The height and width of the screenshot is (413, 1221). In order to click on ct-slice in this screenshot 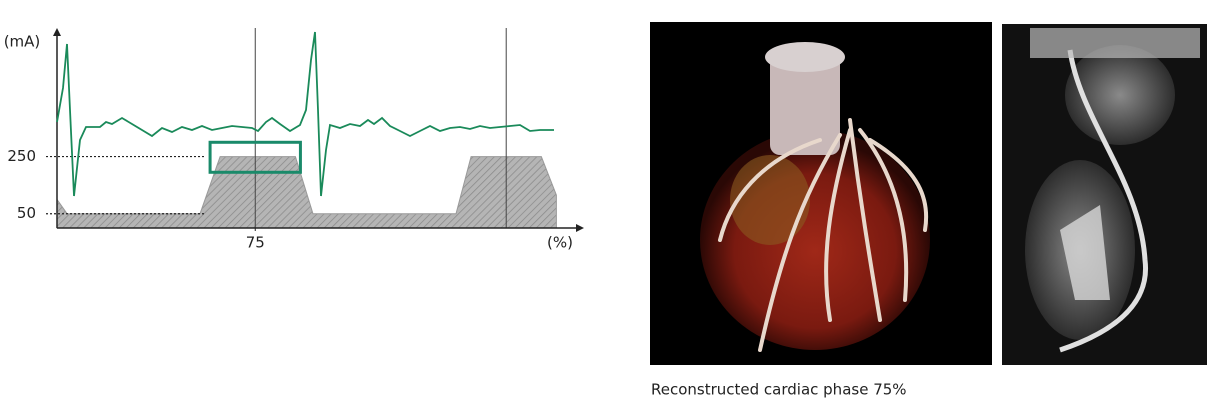, I will do `click(1104, 194)`.